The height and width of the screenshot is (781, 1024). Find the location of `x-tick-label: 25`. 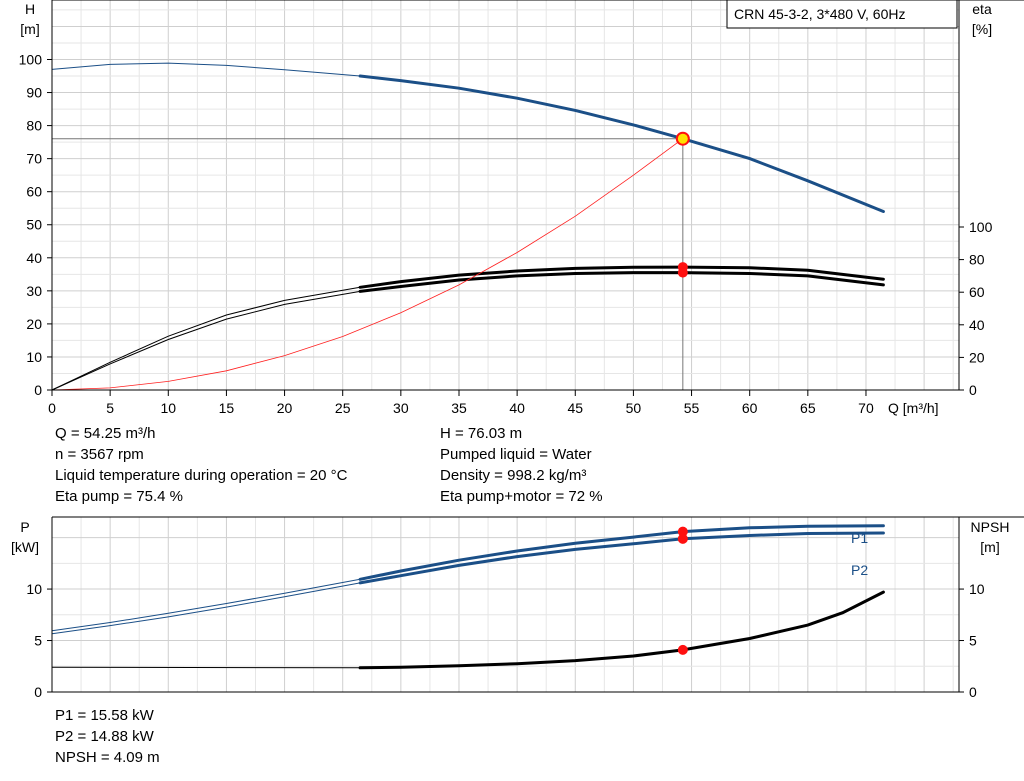

x-tick-label: 25 is located at coordinates (343, 408).